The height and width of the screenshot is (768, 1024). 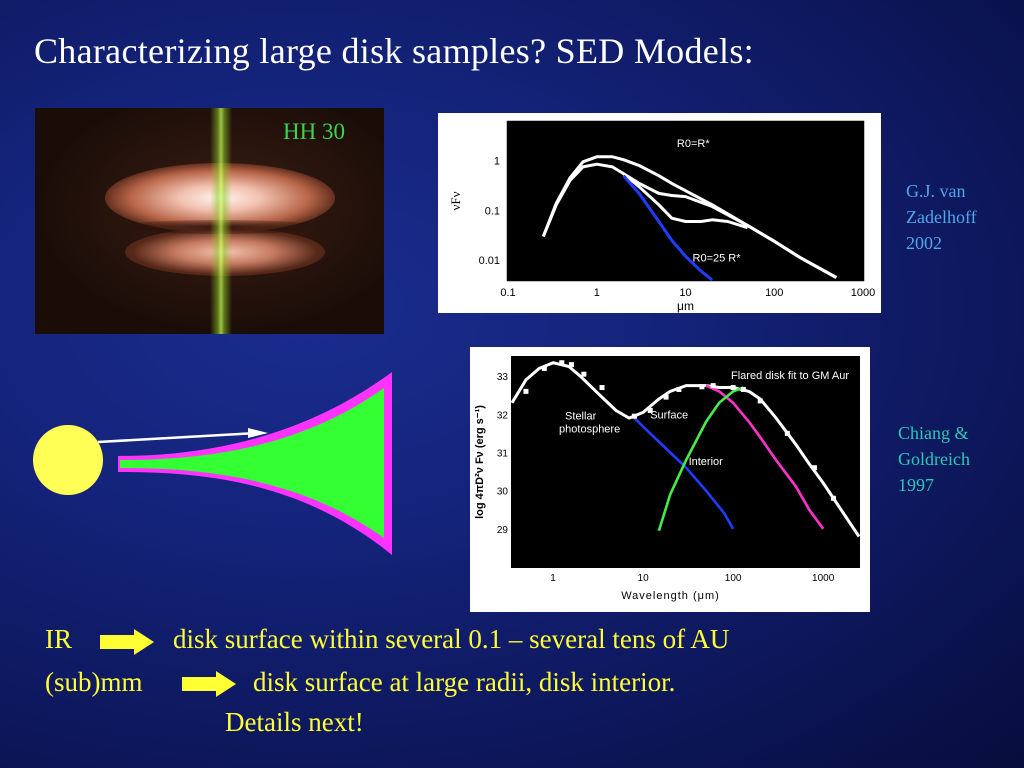 What do you see at coordinates (294, 722) in the screenshot?
I see `bullet-details-next: Details next!` at bounding box center [294, 722].